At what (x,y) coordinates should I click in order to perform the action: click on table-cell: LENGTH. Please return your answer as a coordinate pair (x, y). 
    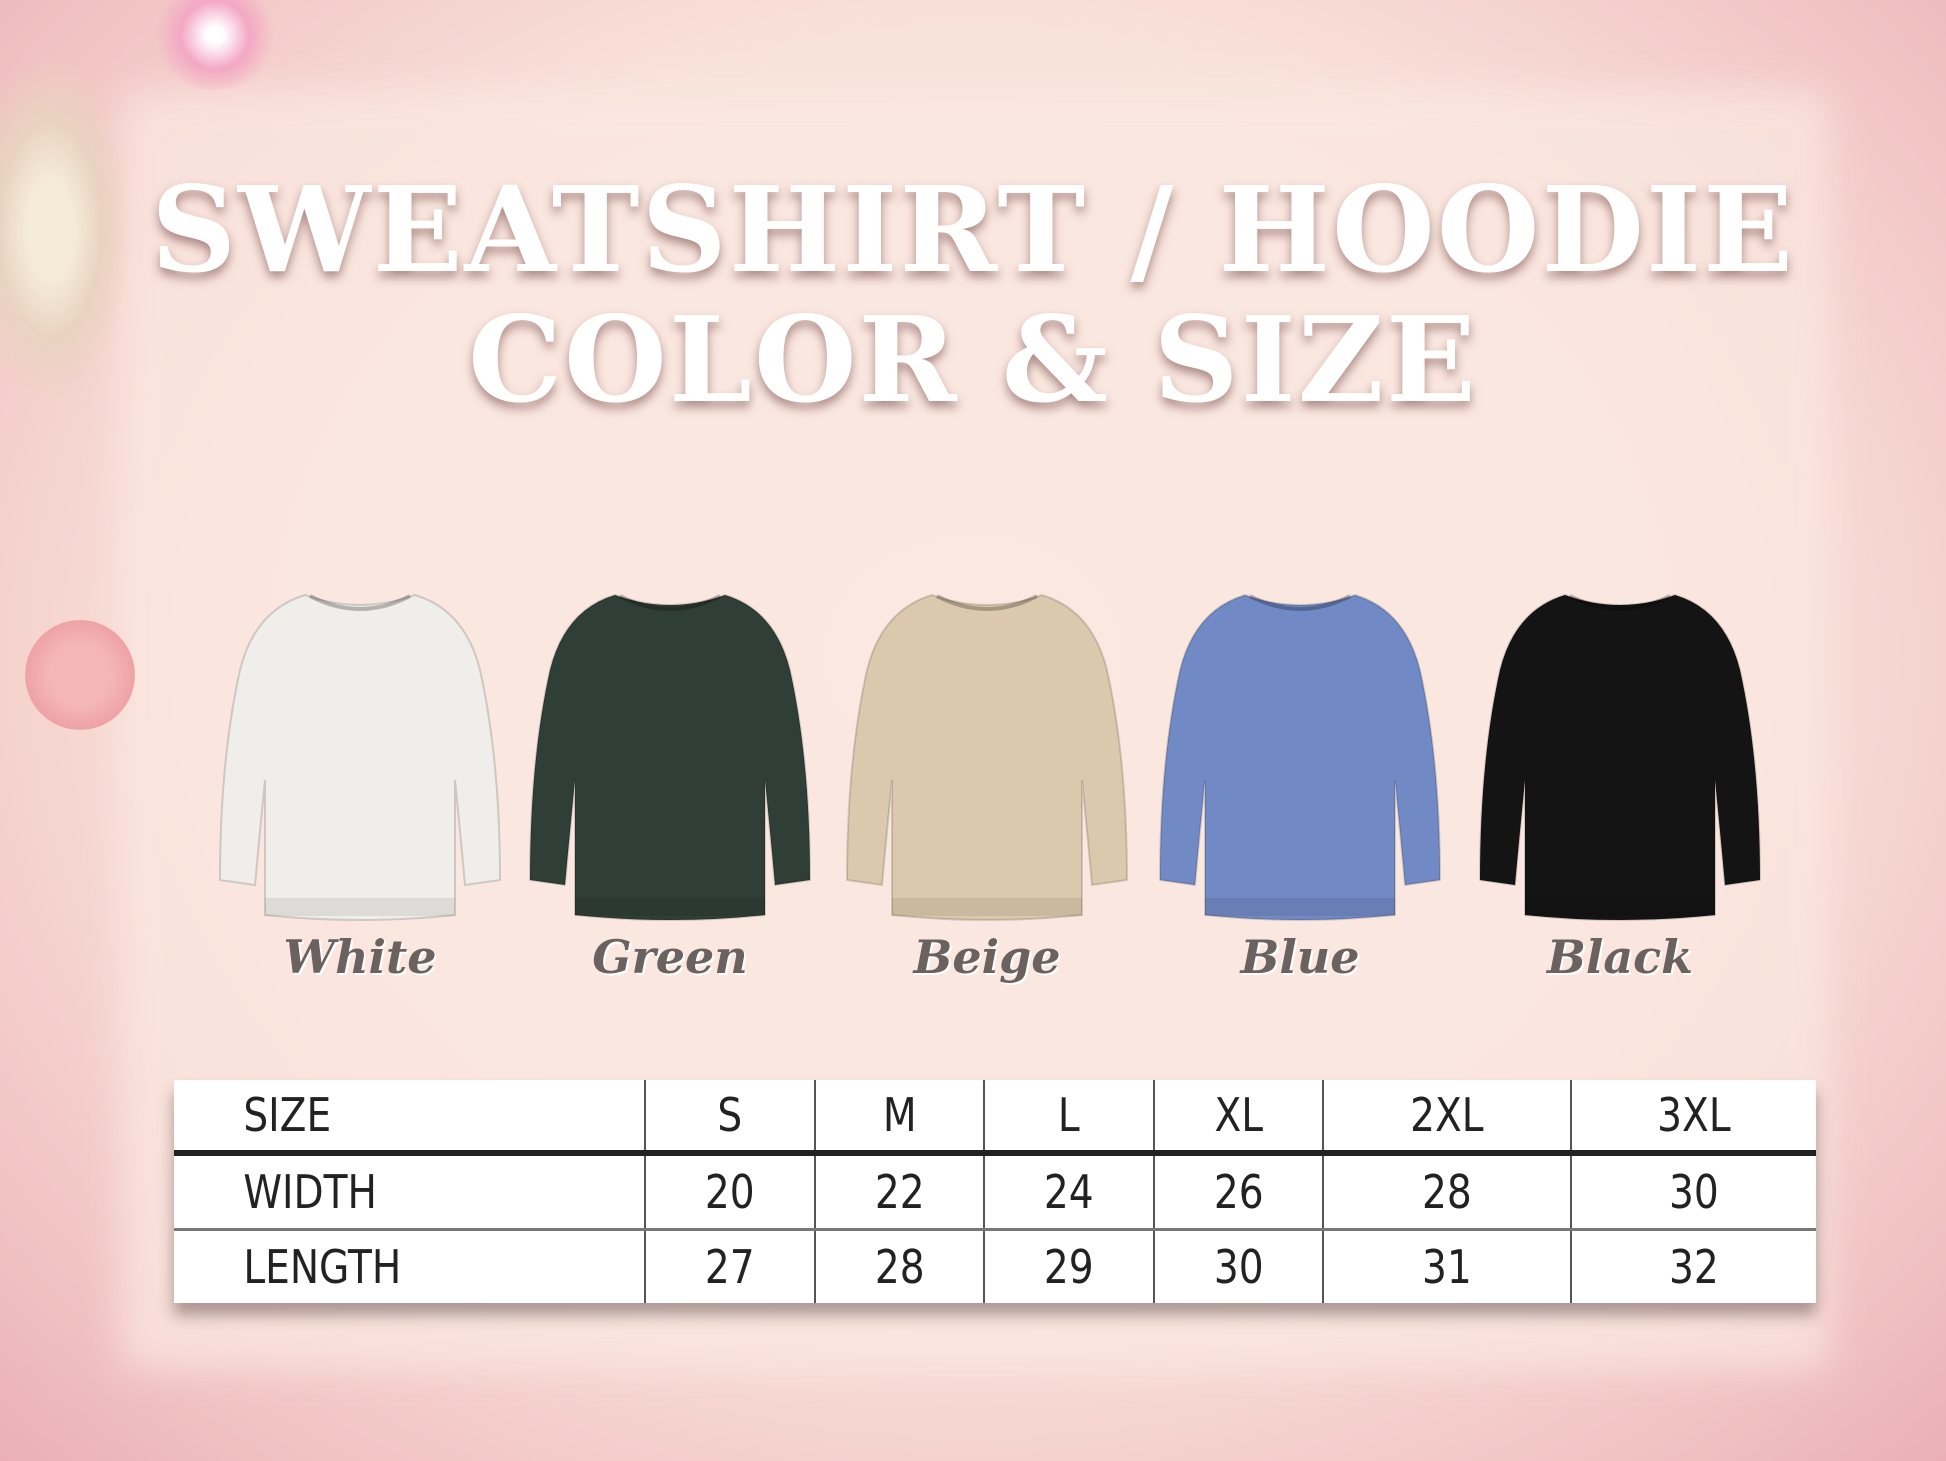
    Looking at the image, I should click on (409, 1265).